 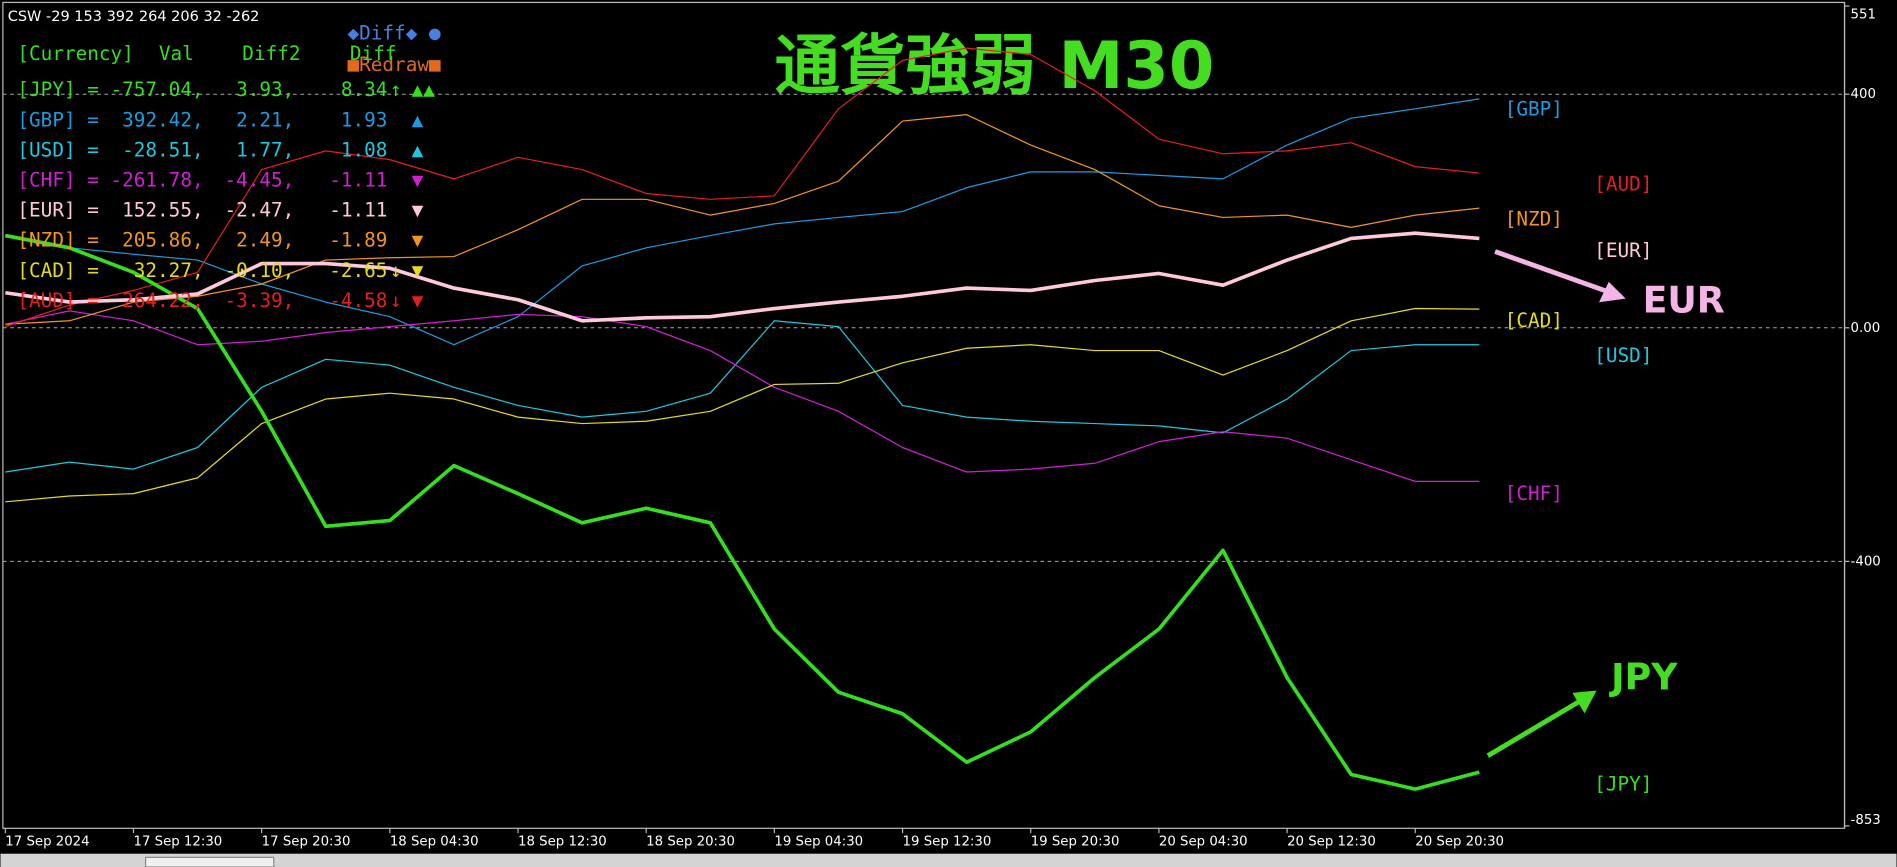 What do you see at coordinates (259, 210) in the screenshot?
I see `table-diff2: -2.47,` at bounding box center [259, 210].